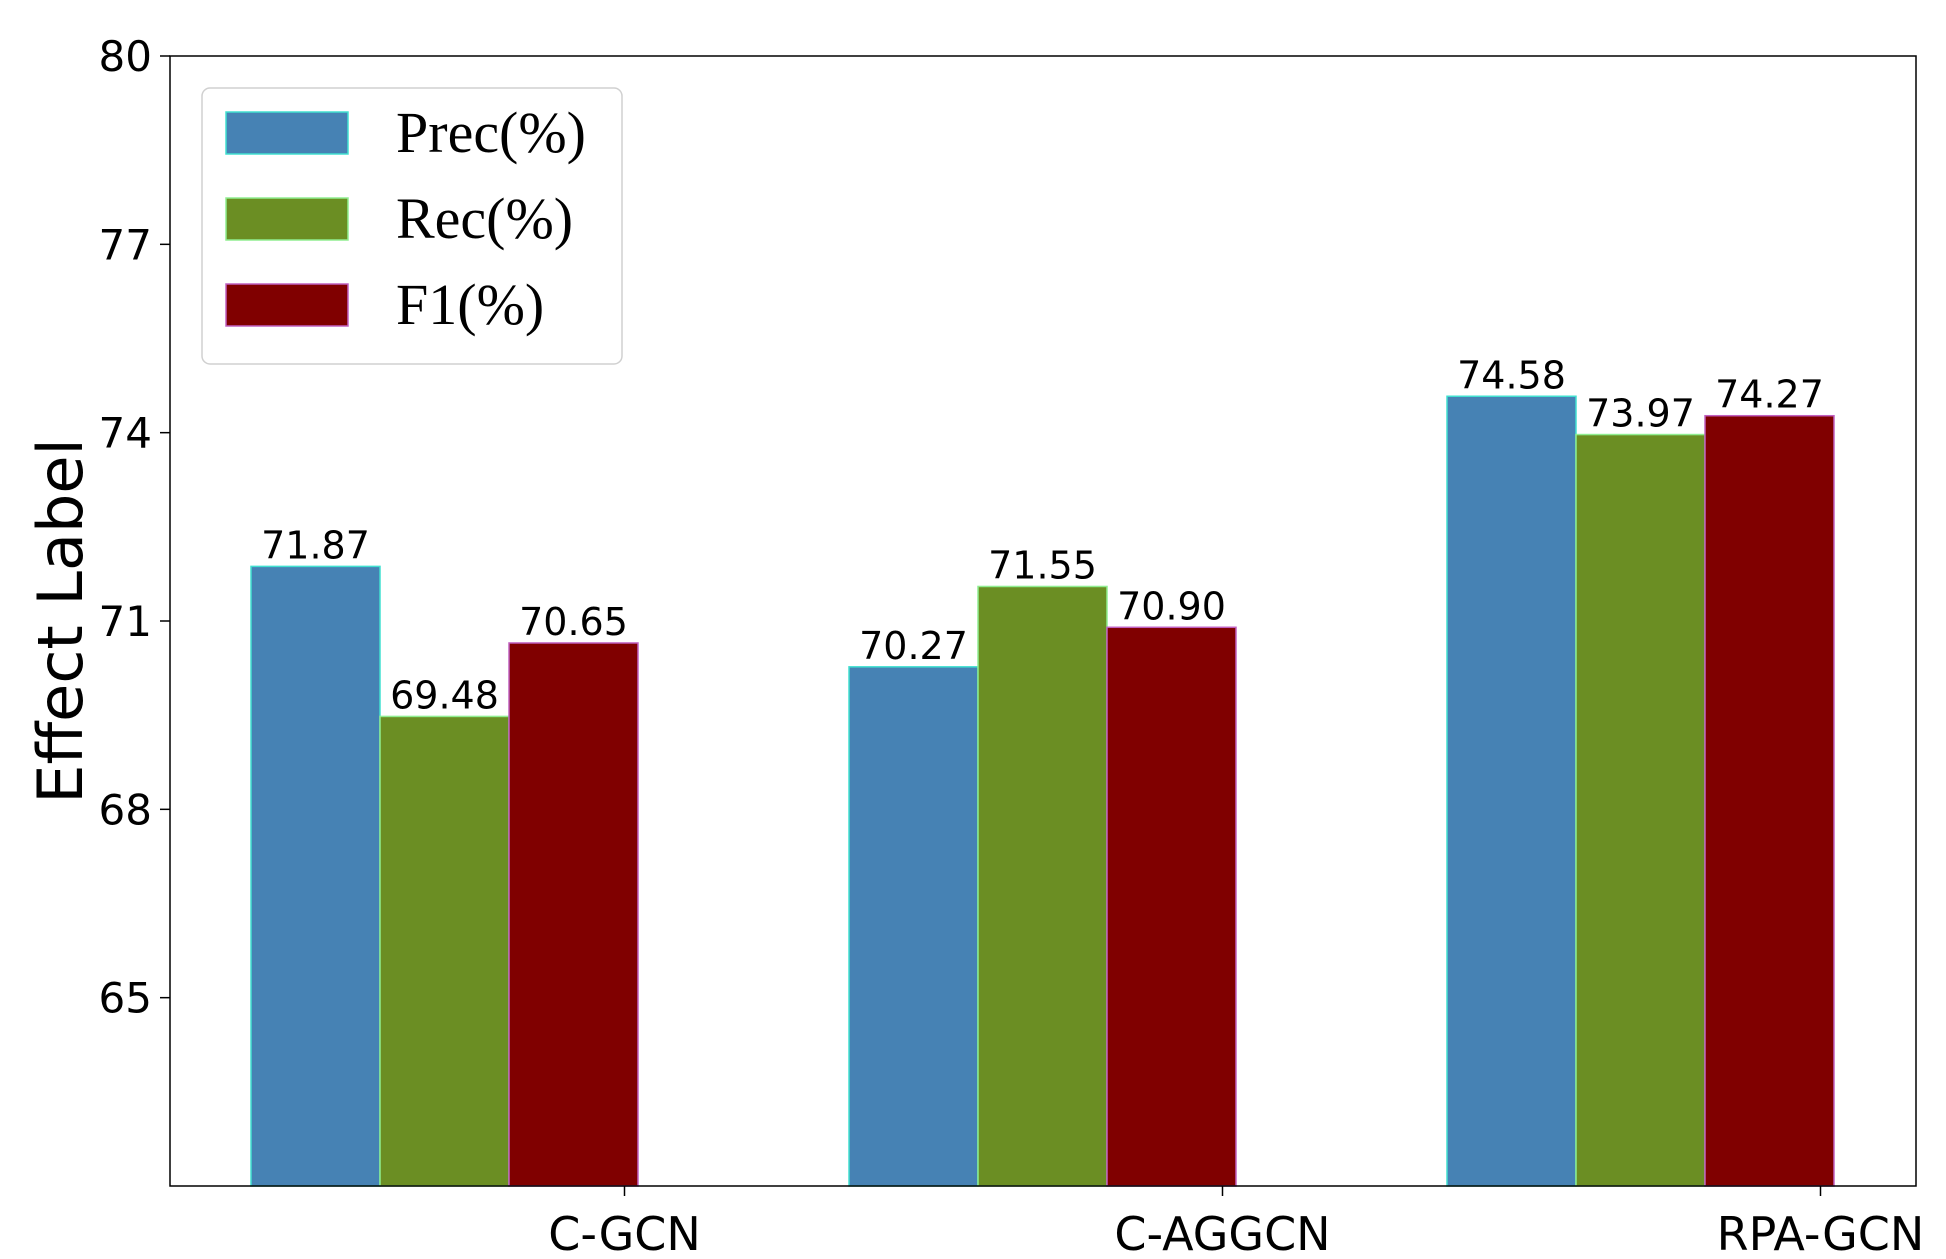 This screenshot has width=1946, height=1259. Describe the element at coordinates (444, 695) in the screenshot. I see `bar-value-label: 69.48` at that location.